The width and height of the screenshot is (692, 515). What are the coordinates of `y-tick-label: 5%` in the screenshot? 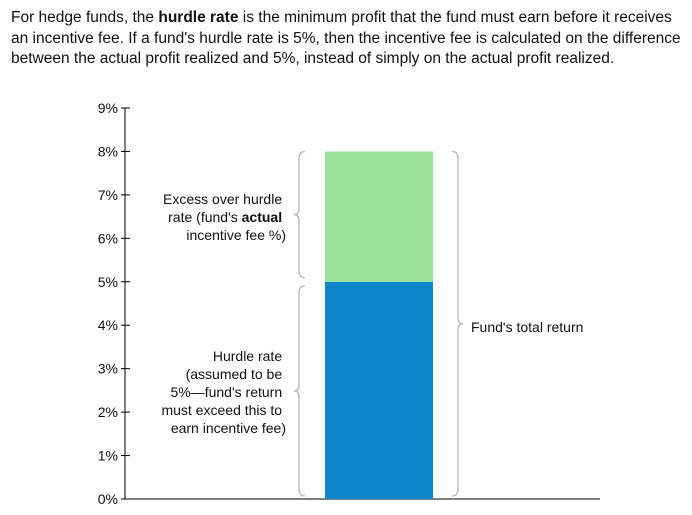 It's located at (108, 282).